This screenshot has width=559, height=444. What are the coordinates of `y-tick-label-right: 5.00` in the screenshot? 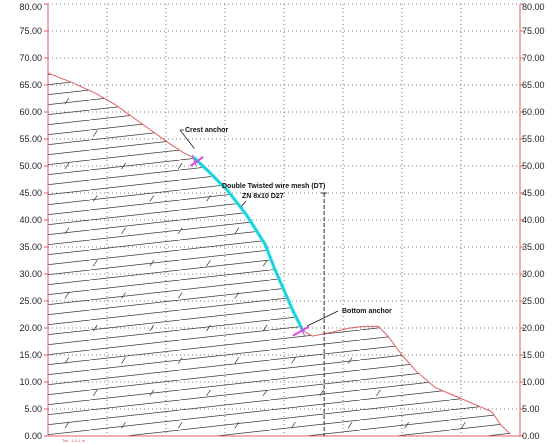 It's located at (531, 409).